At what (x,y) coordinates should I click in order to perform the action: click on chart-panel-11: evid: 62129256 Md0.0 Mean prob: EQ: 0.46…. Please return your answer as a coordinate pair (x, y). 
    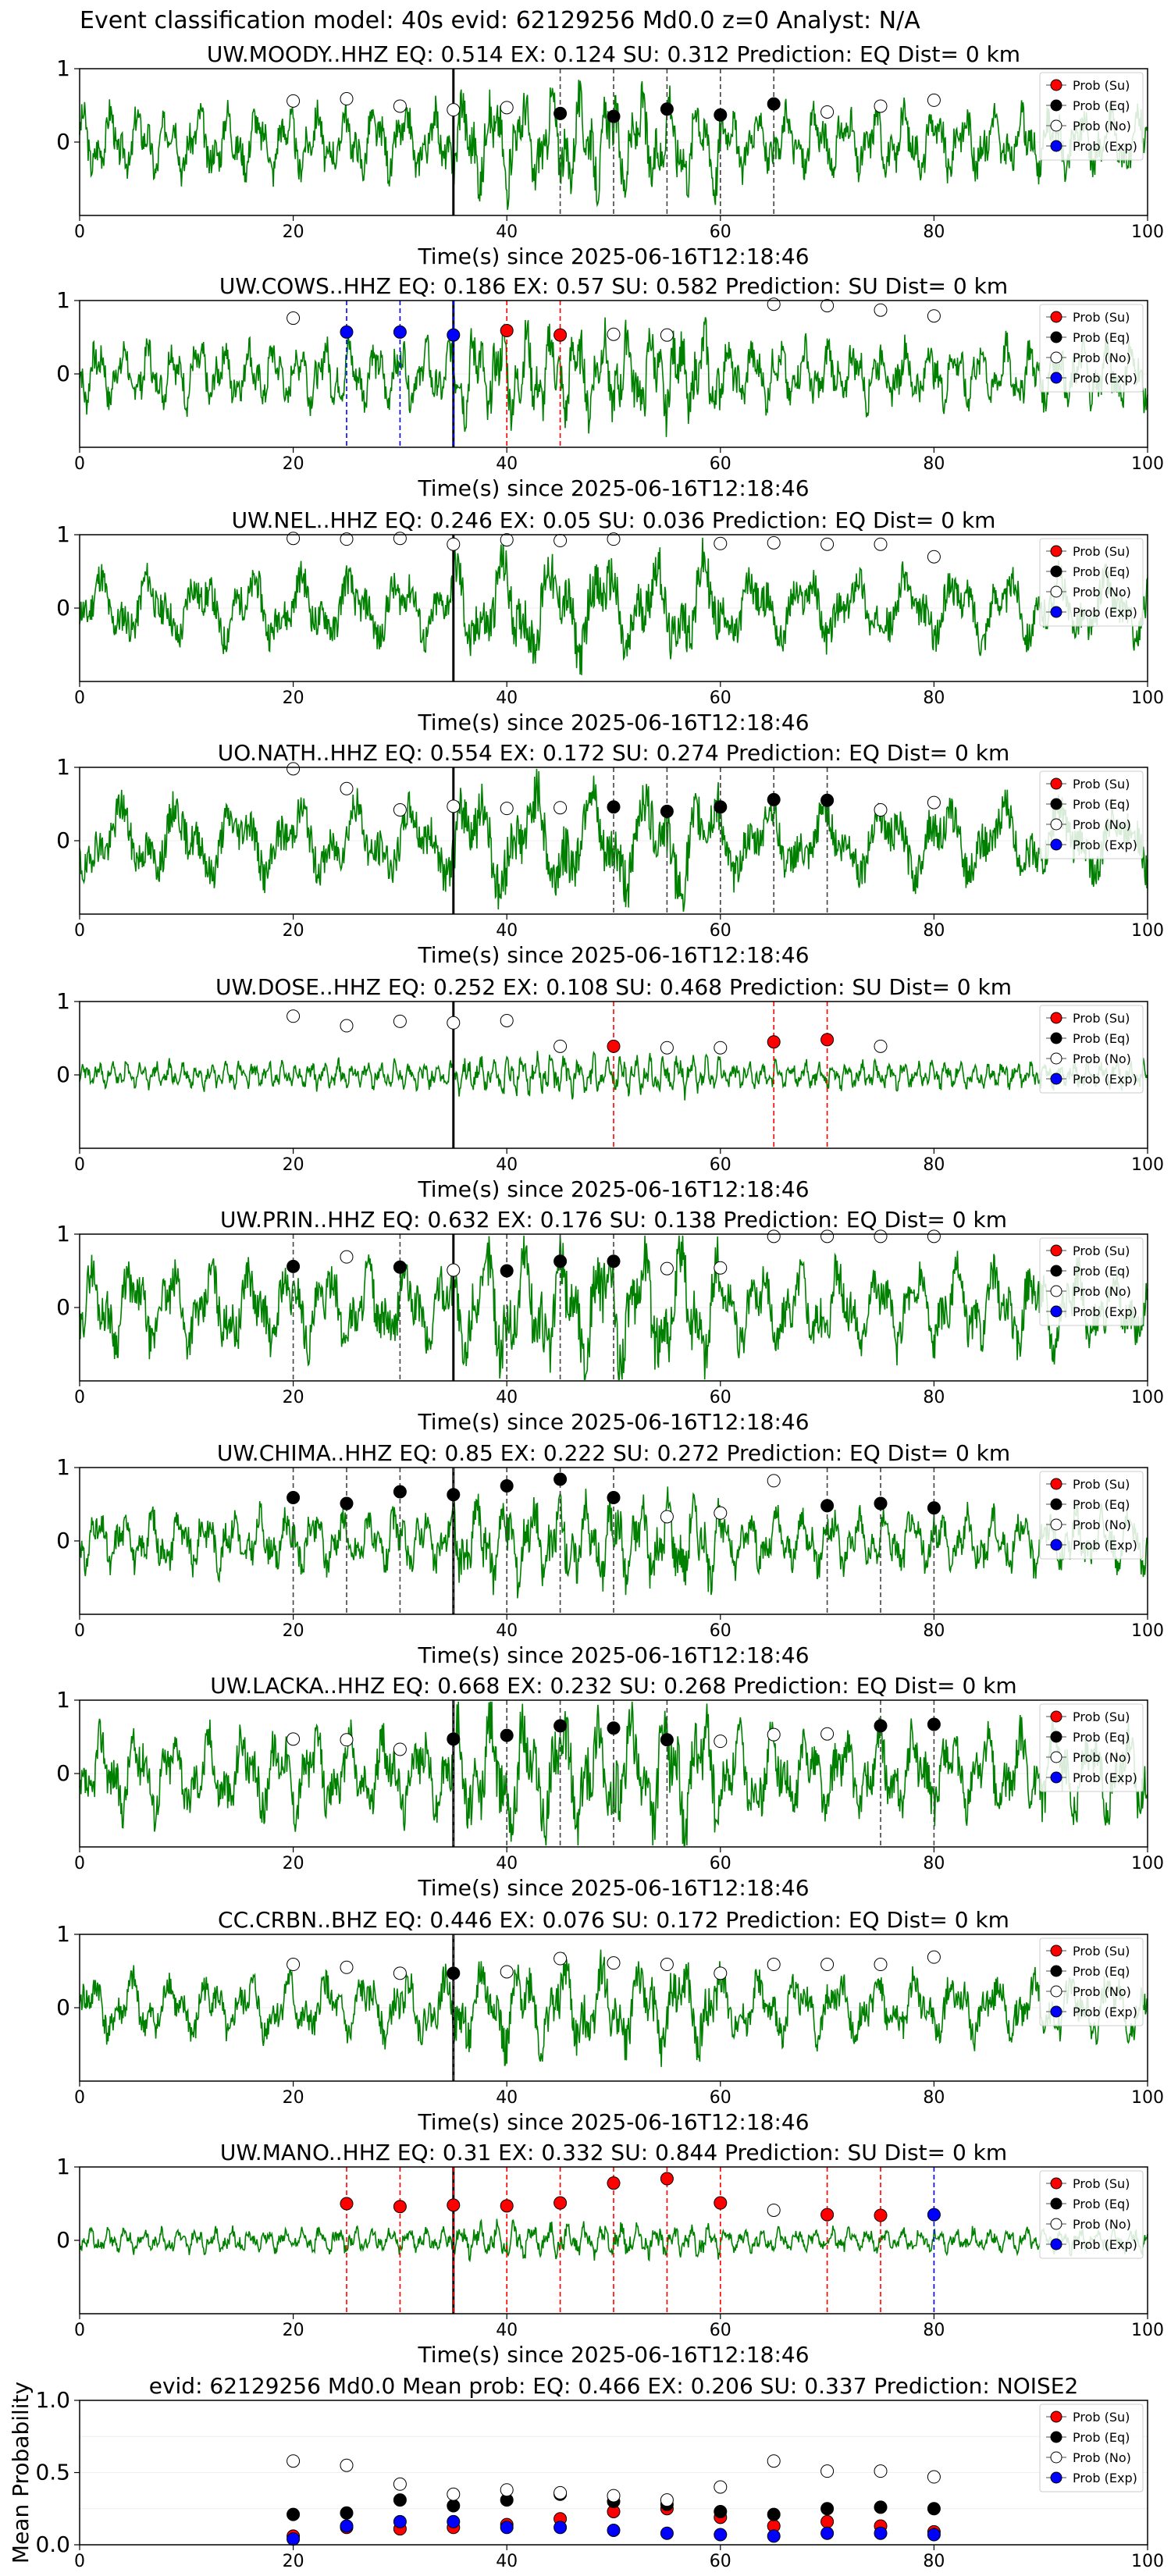
    Looking at the image, I should click on (586, 2472).